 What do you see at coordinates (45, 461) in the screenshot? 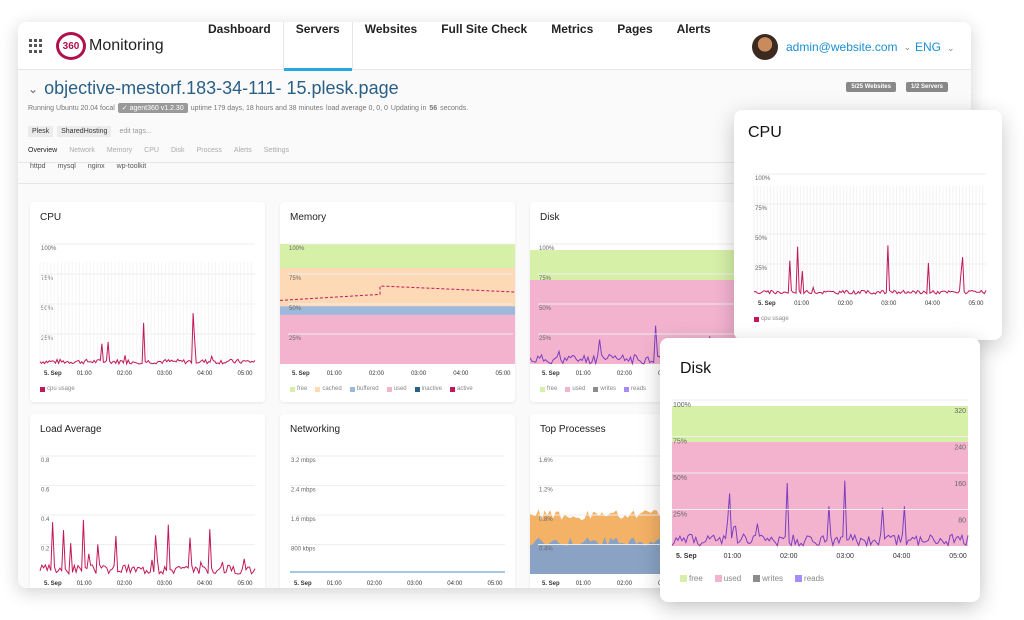
I see `y-tick-label: 0.8` at bounding box center [45, 461].